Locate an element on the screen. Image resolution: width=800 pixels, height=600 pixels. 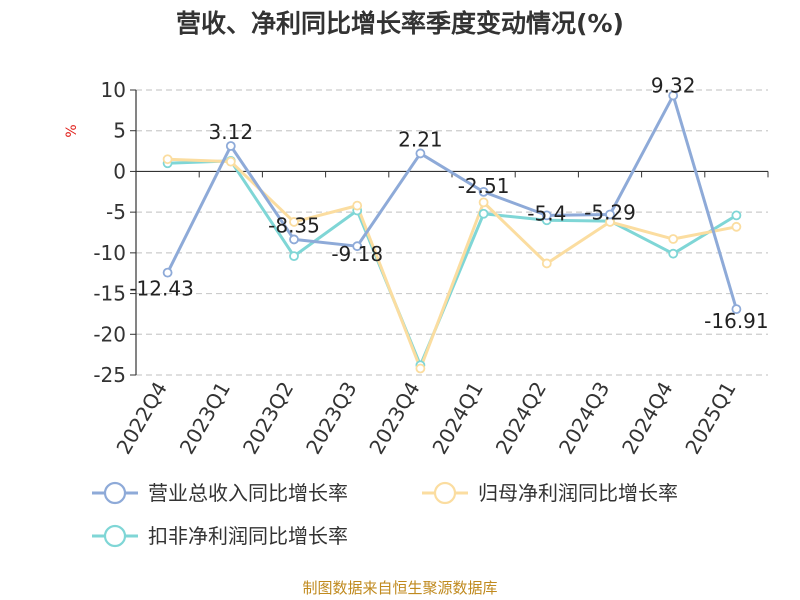
x-tick-label: 2024Q2 is located at coordinates (521, 418).